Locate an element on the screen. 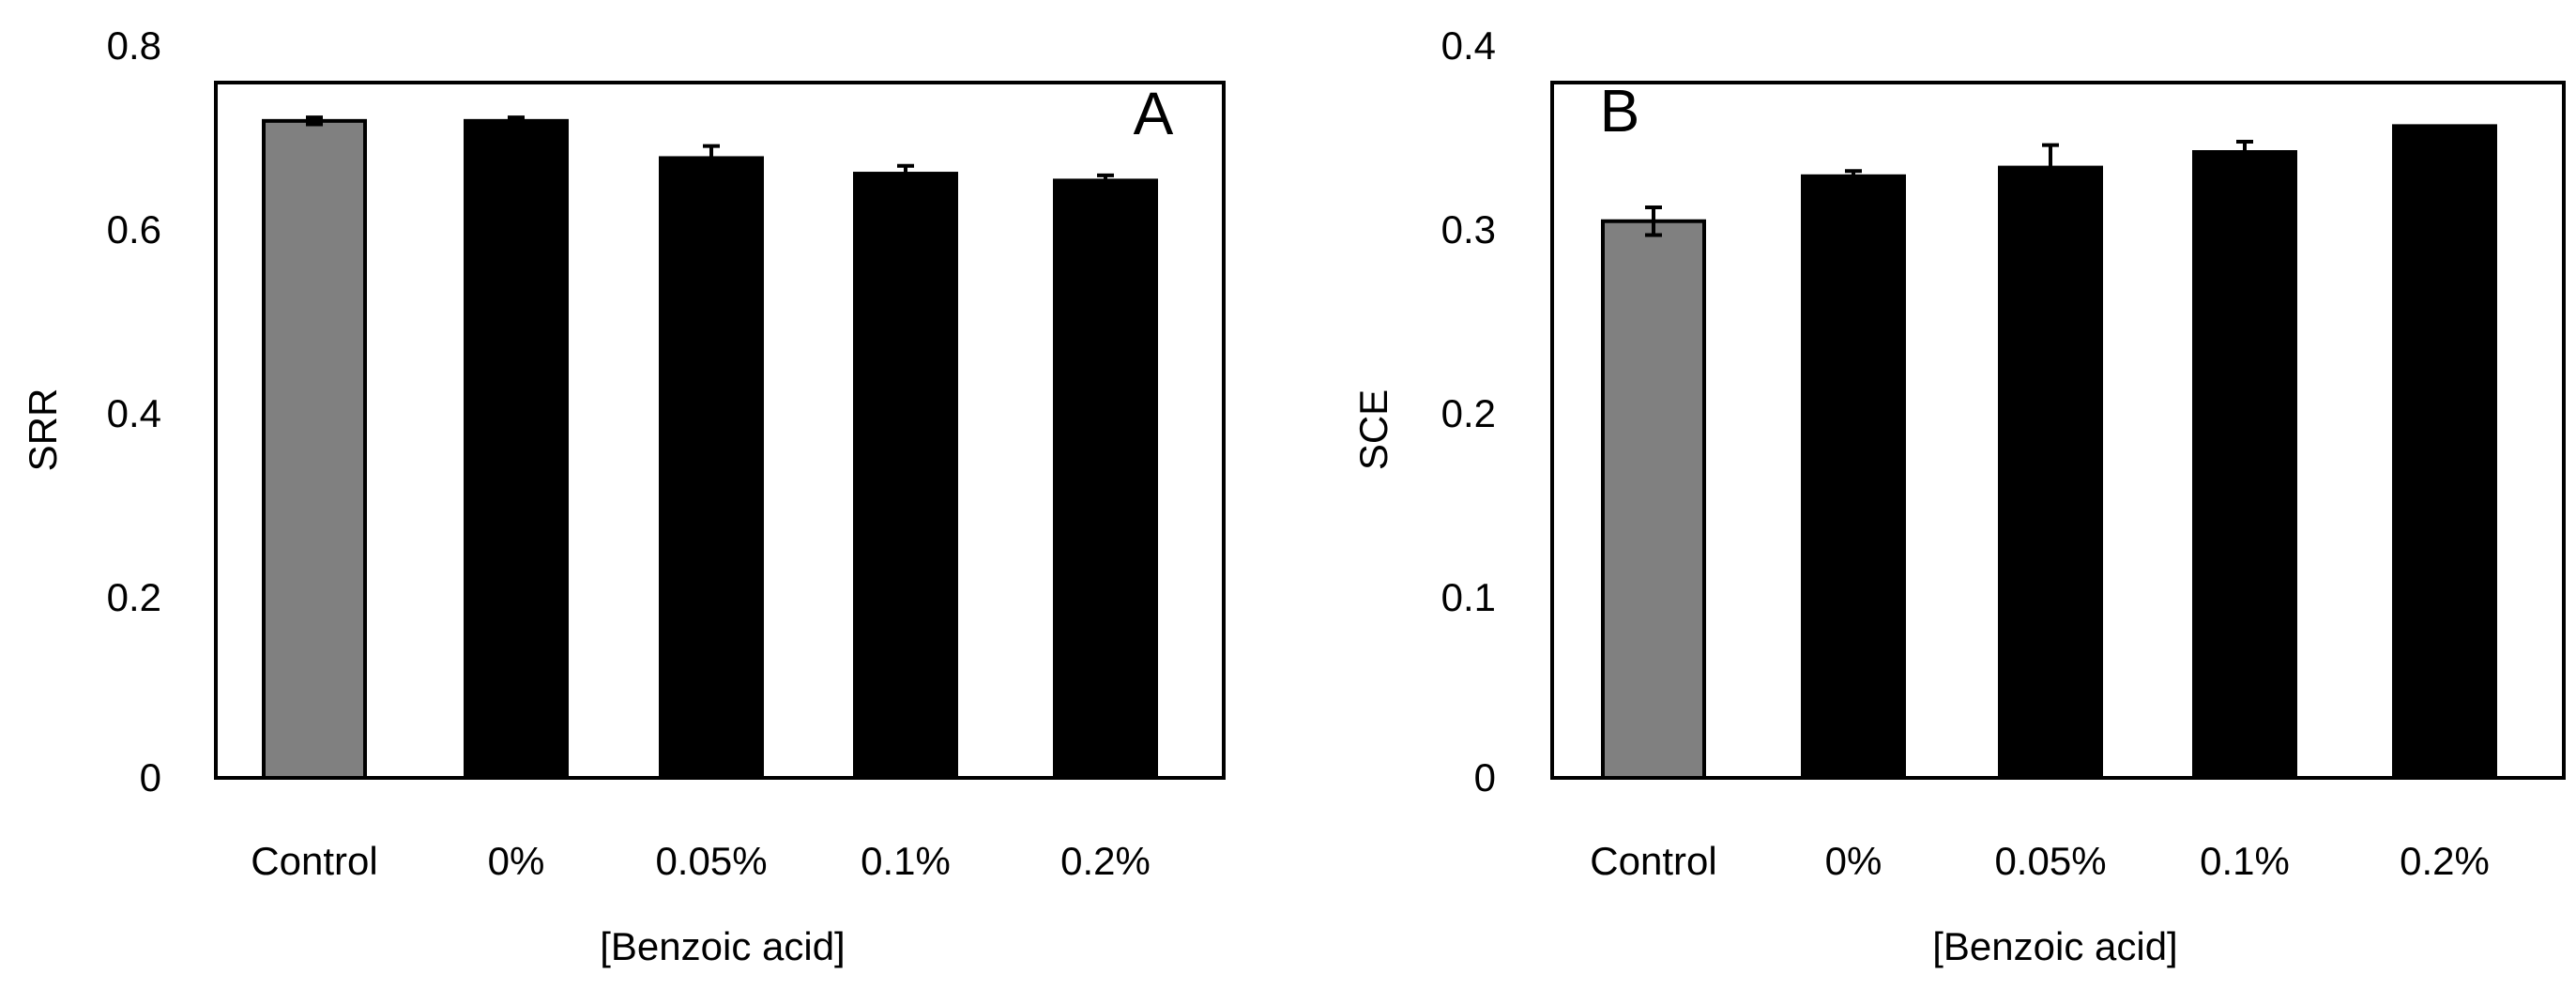 Image resolution: width=2576 pixels, height=989 pixels. y-tick-labels-b: 0 0.1 0.2 0.3 0.4 is located at coordinates (1468, 411).